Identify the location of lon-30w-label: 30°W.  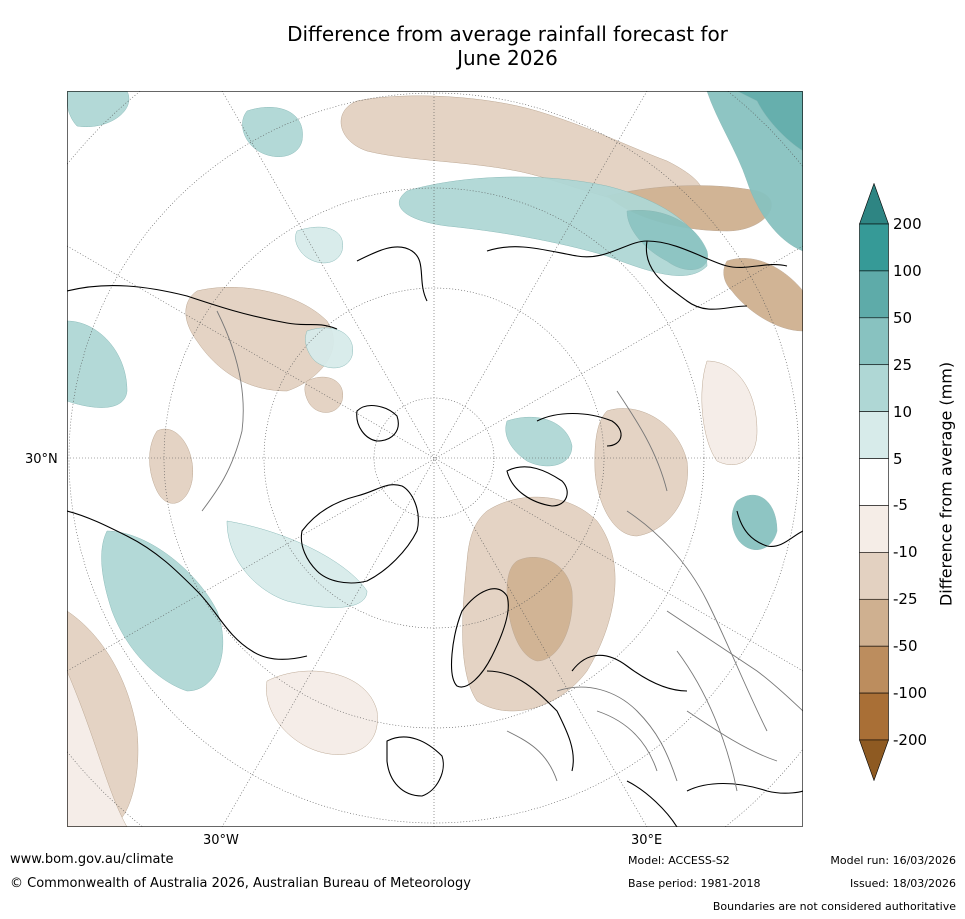
(221, 840).